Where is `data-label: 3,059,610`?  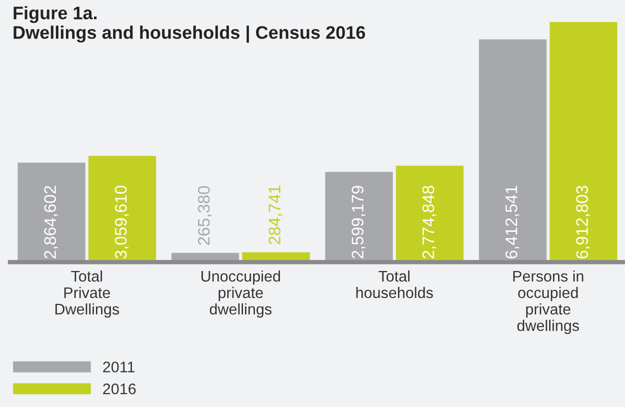 data-label: 3,059,610 is located at coordinates (121, 222).